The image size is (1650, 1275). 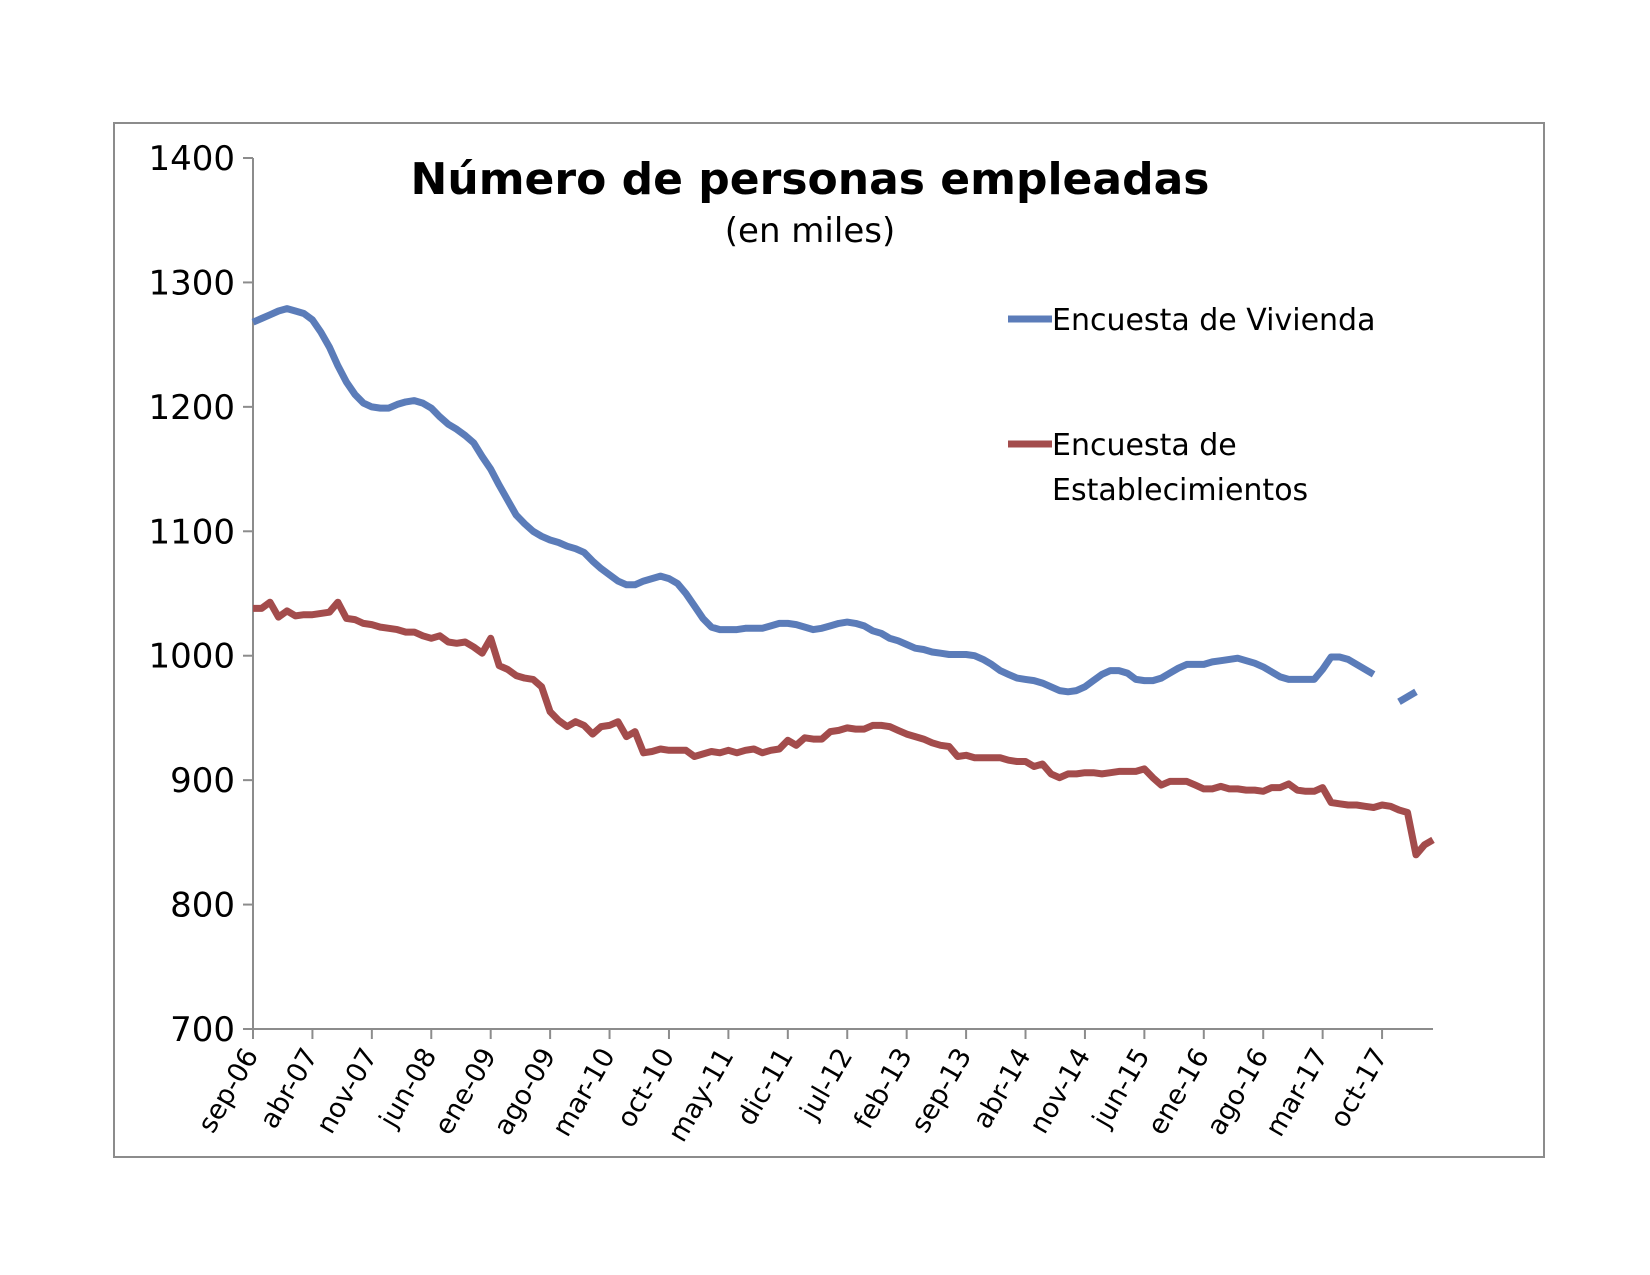 What do you see at coordinates (826, 1084) in the screenshot?
I see `x-tick-label: jul-12` at bounding box center [826, 1084].